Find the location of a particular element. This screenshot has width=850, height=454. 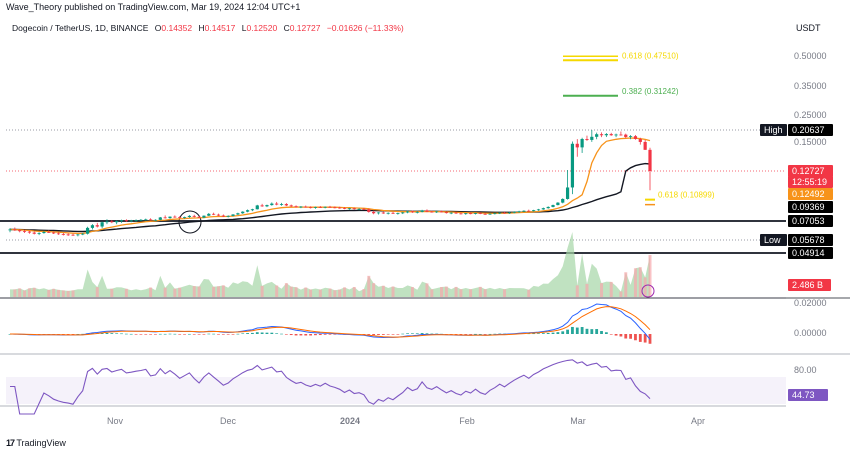

price-axis-label: 0.35000 is located at coordinates (810, 86).